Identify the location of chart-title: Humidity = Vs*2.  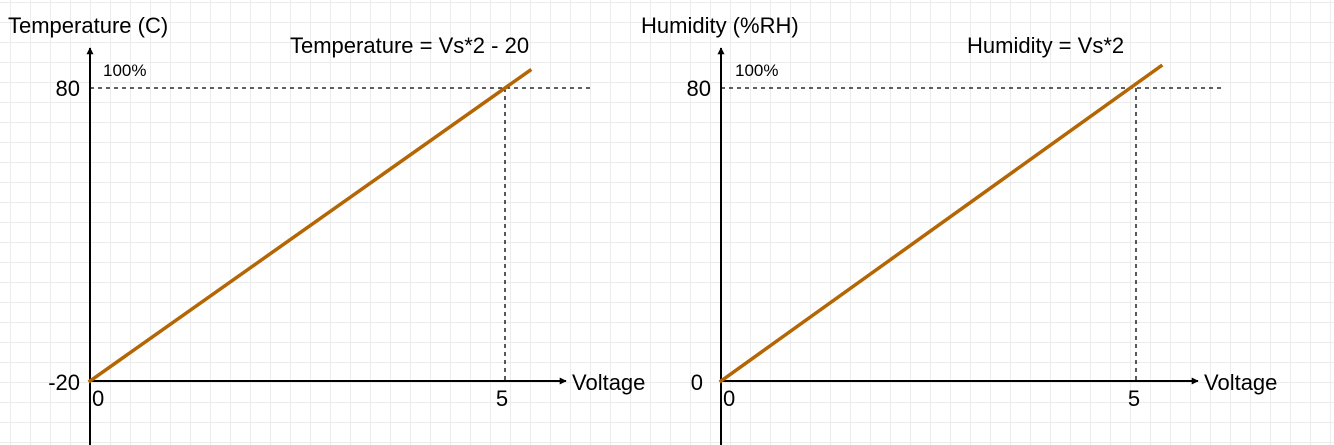
(1045, 45).